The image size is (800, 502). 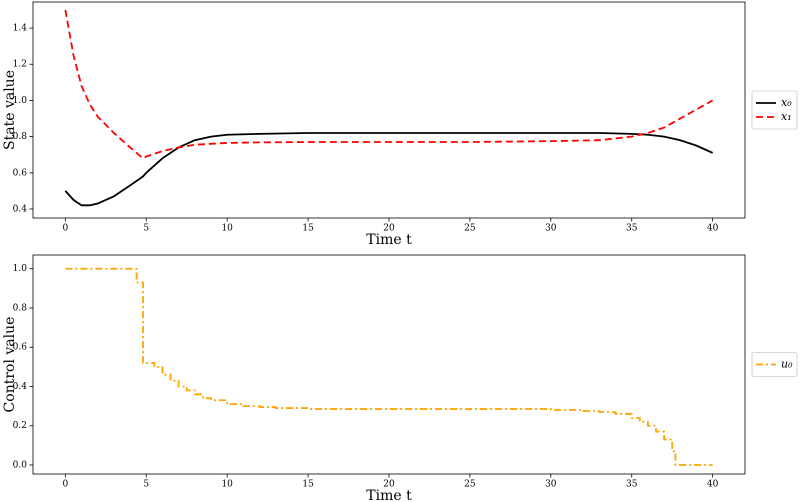 I want to click on legend-box, so click(x=774, y=110).